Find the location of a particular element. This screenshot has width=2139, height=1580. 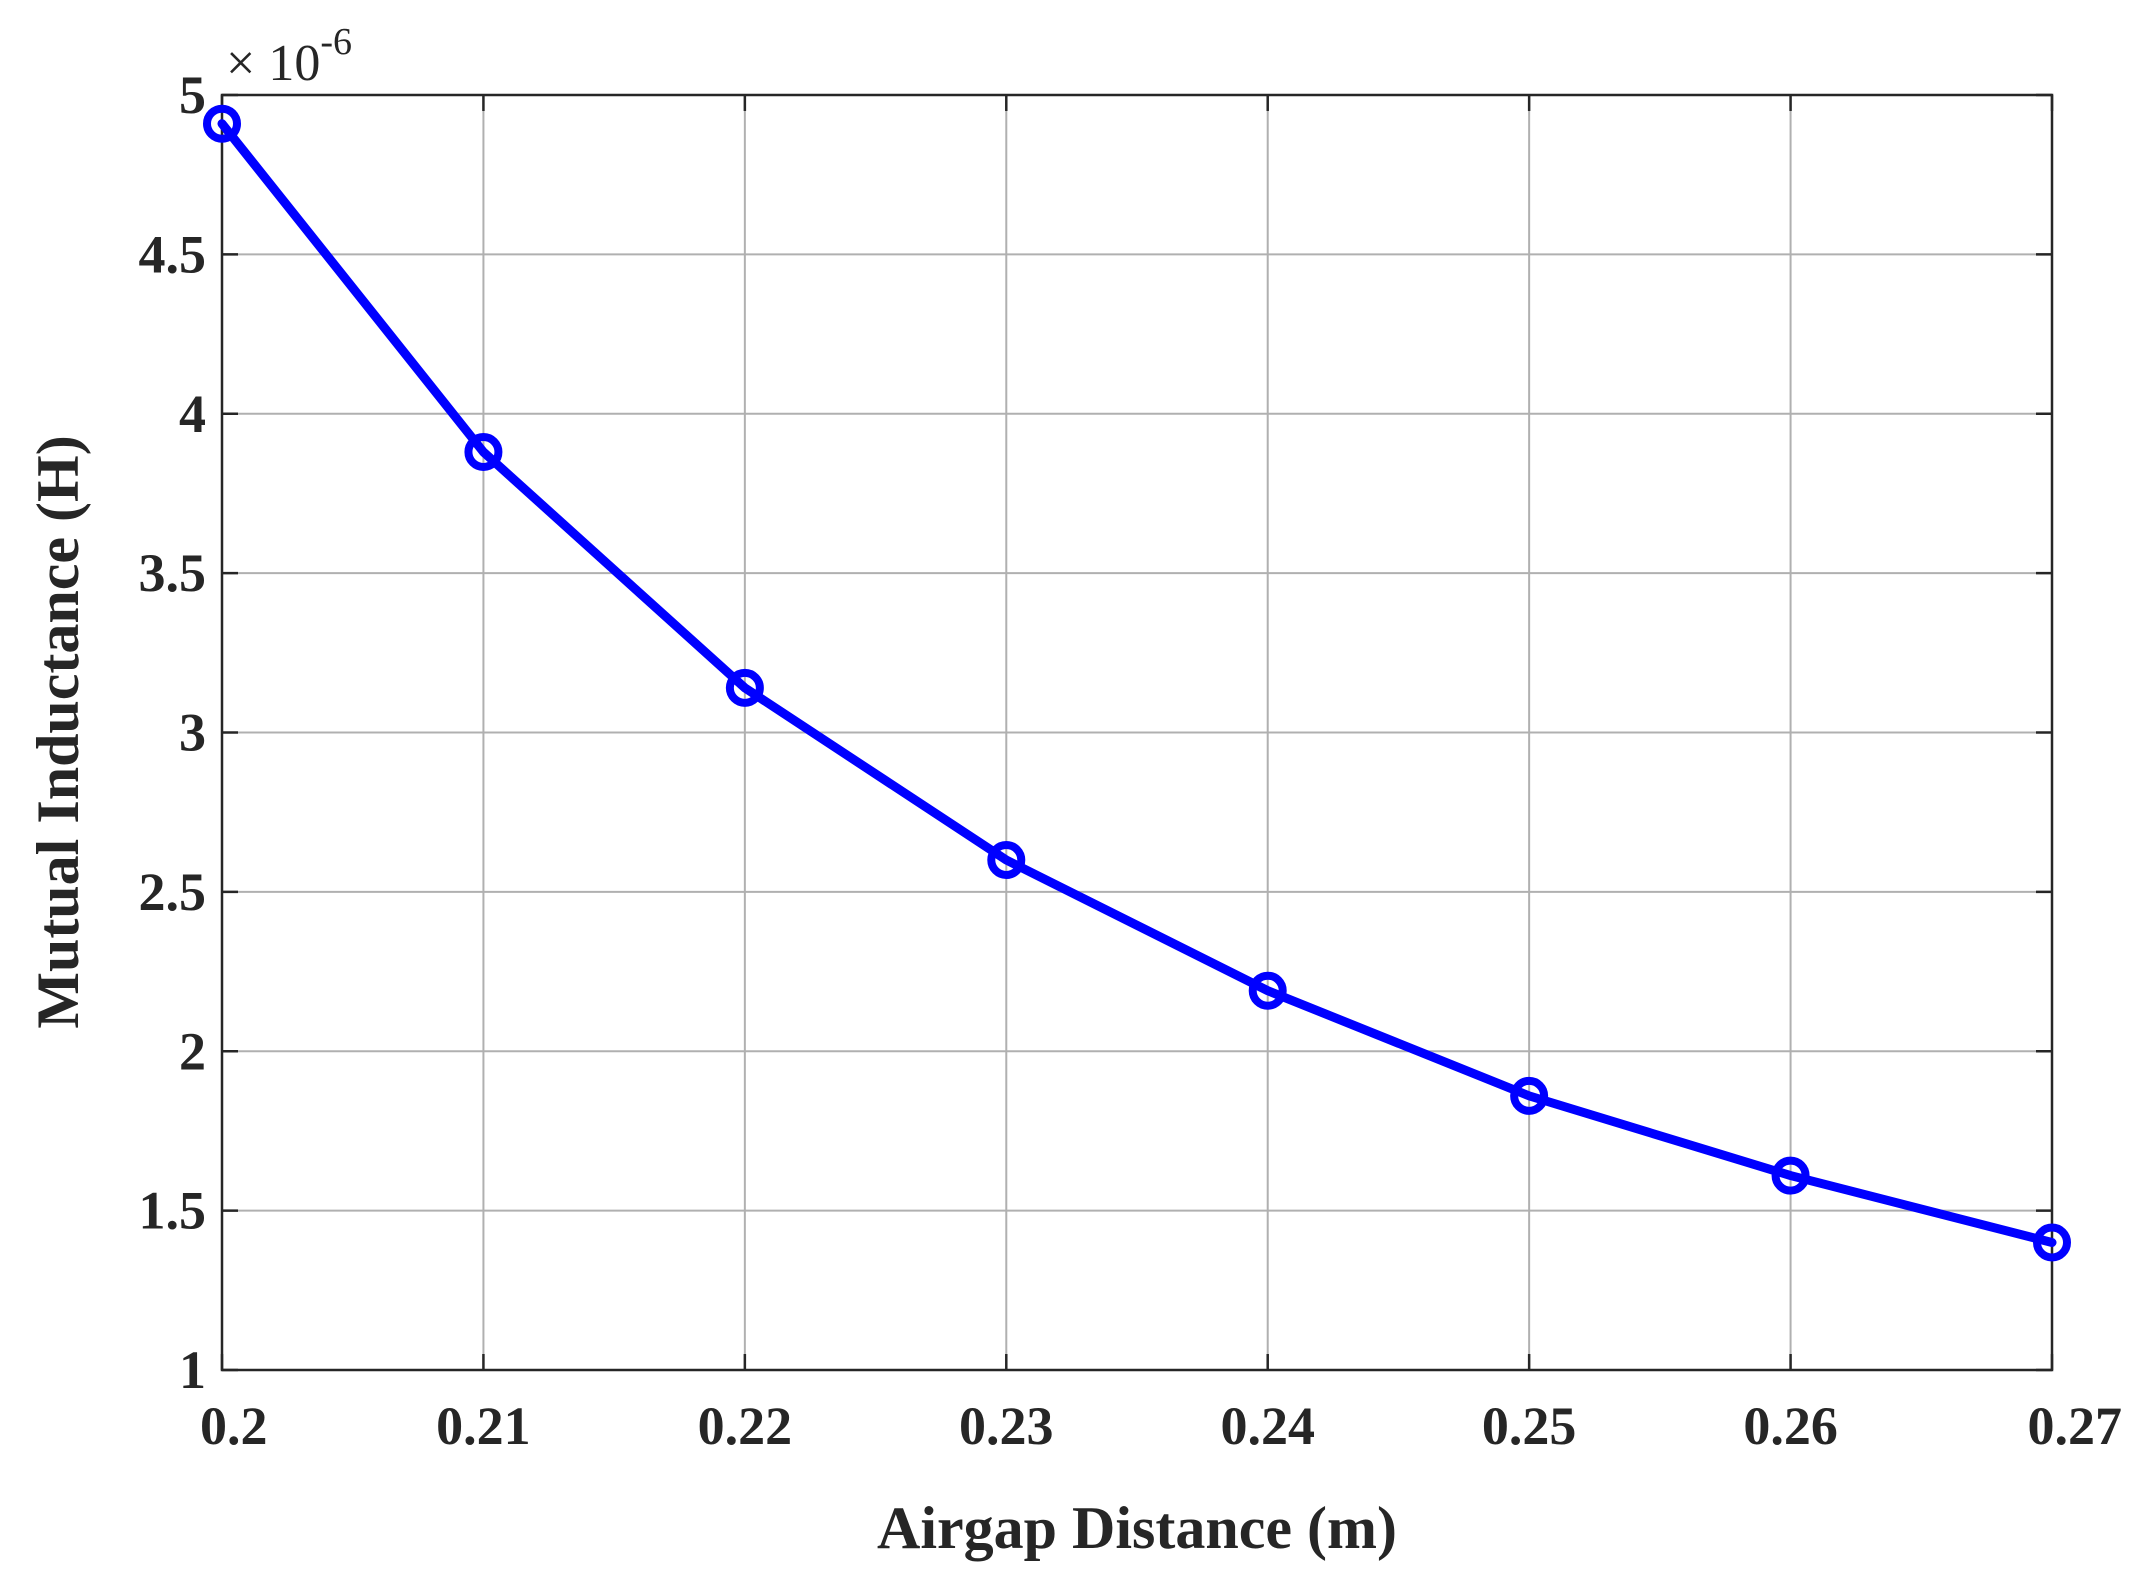

x-tick-label: 0.27 is located at coordinates (2075, 1426).